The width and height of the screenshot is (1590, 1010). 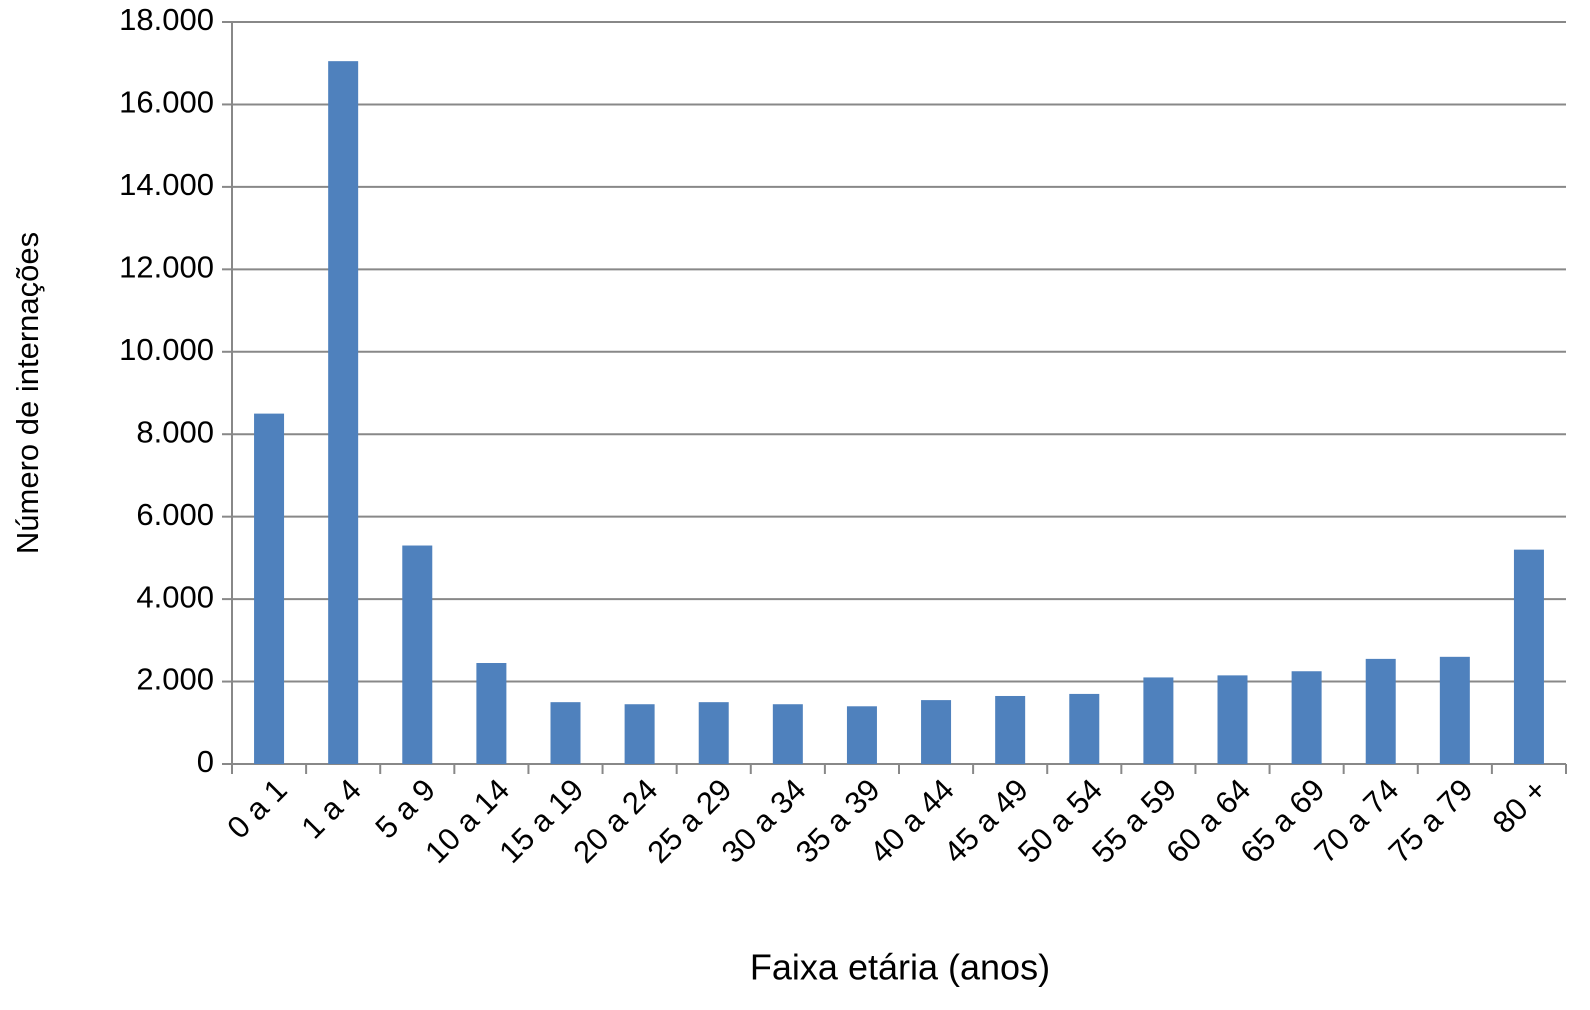 I want to click on y-tick-label: 10.000, so click(x=166, y=349).